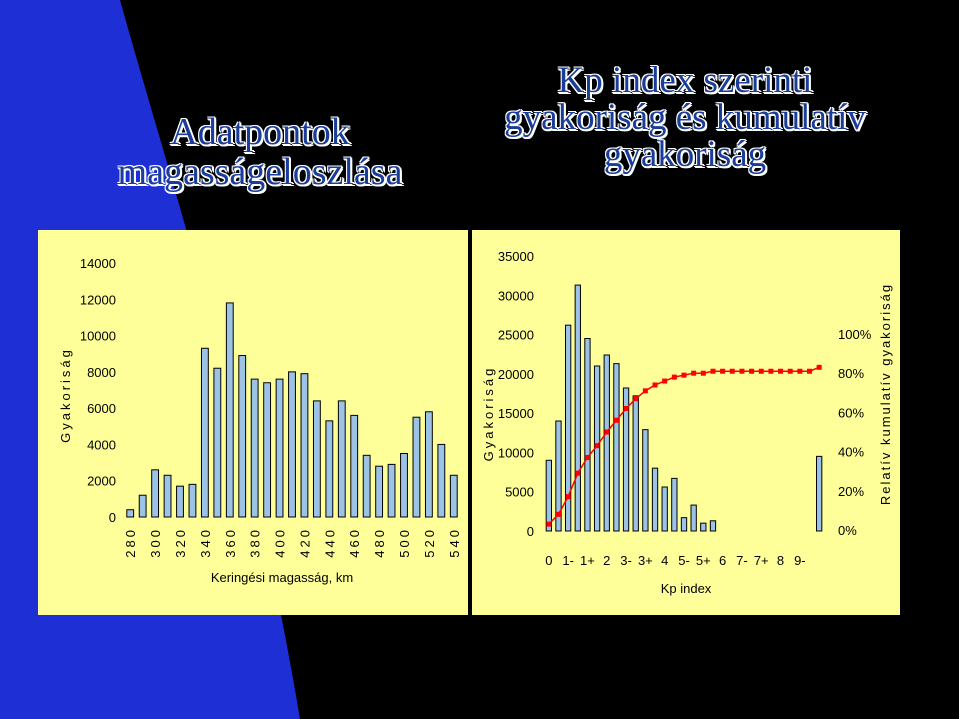 This screenshot has height=719, width=959. Describe the element at coordinates (101, 408) in the screenshot. I see `y-tick-label: 6000` at that location.